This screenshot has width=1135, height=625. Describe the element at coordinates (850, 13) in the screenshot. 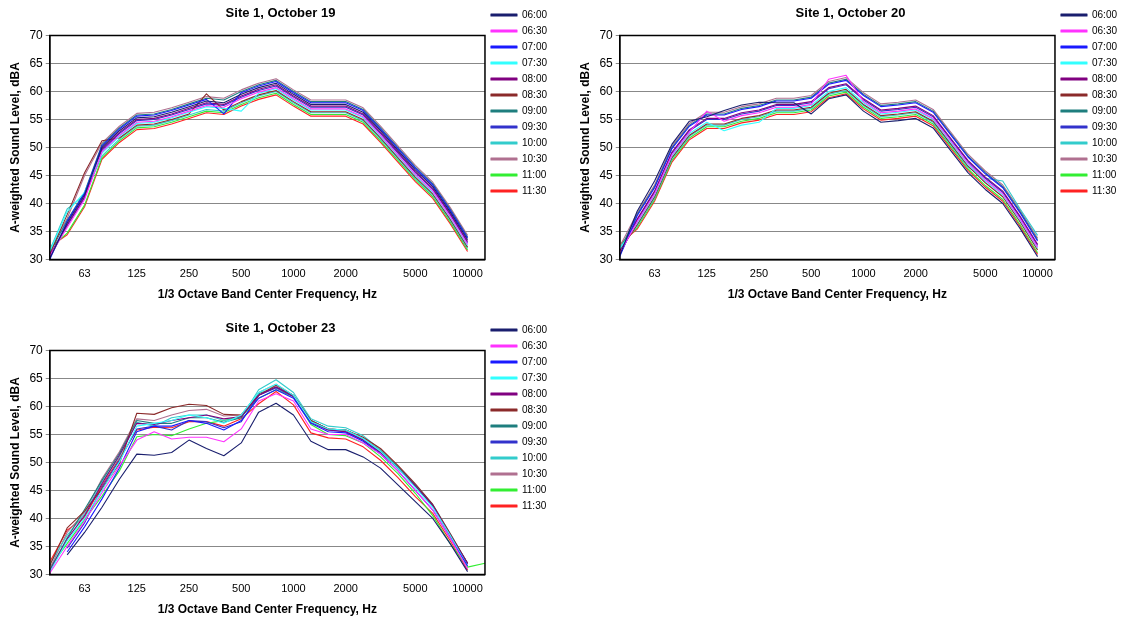

I see `chart-title: Site 1, October 20` at that location.